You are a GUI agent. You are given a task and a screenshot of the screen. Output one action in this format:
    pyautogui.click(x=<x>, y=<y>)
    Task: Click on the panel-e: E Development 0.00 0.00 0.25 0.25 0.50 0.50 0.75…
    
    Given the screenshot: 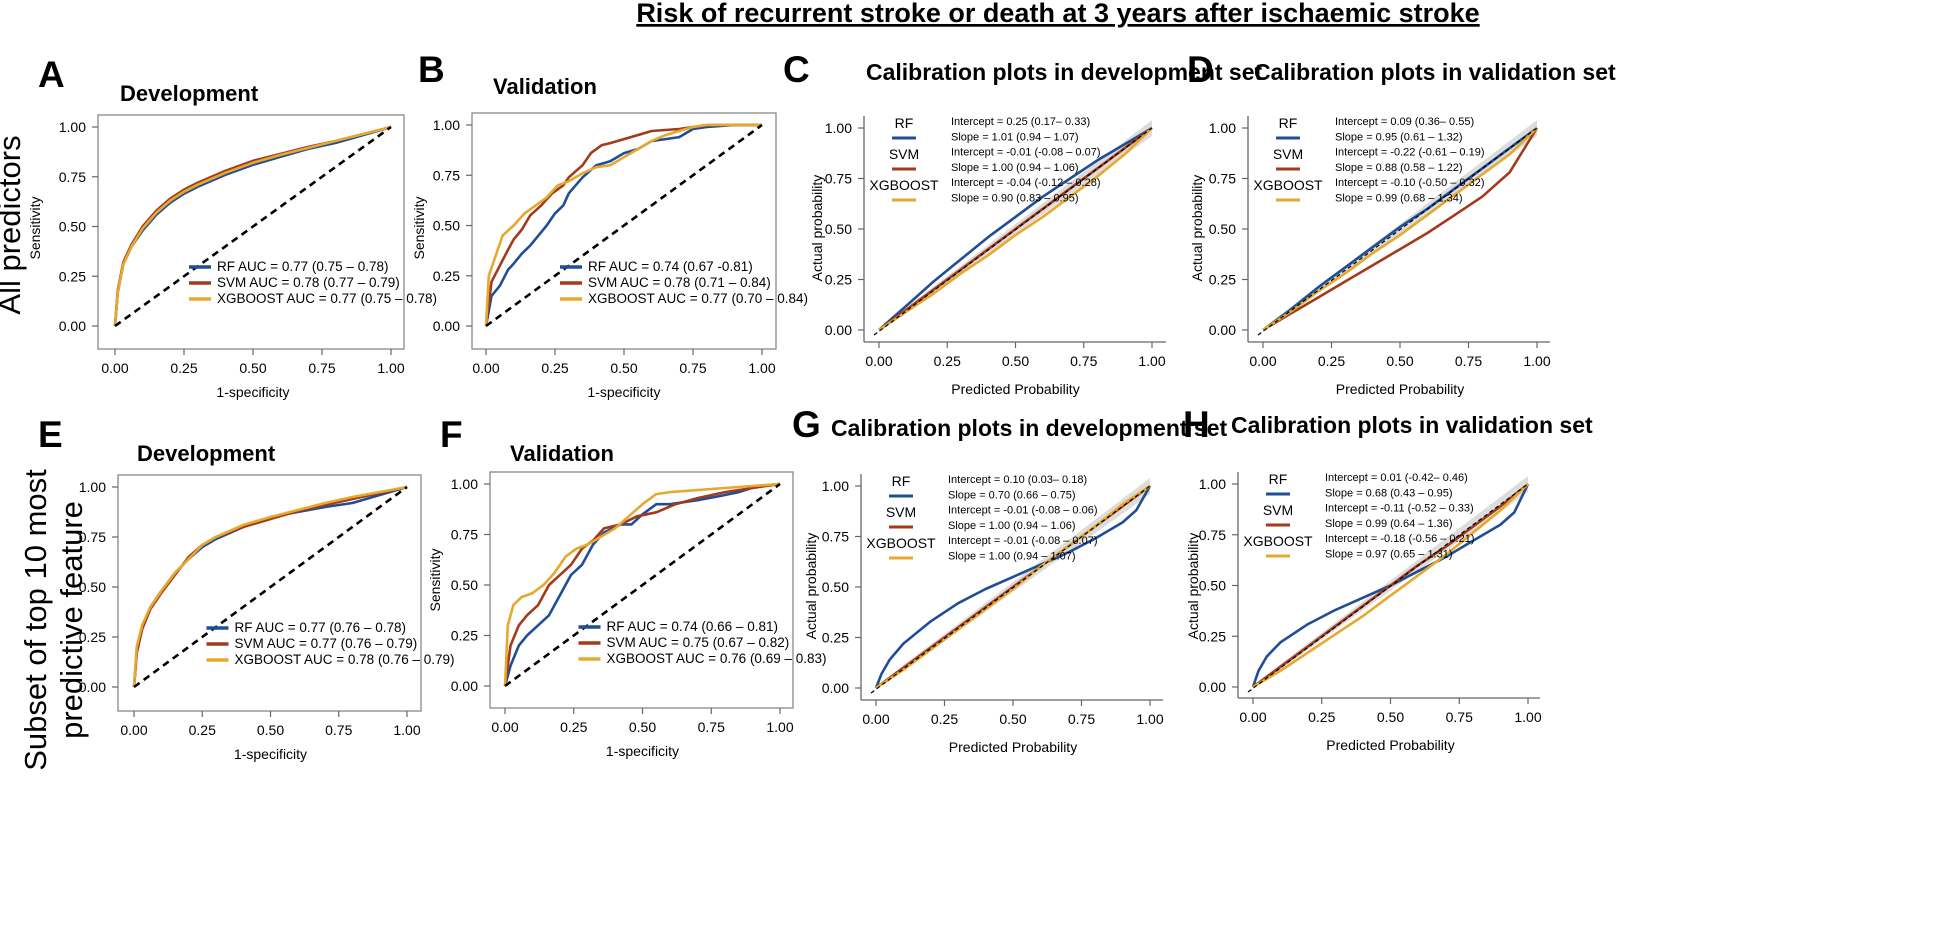 What is the action you would take?
    pyautogui.click(x=246, y=588)
    